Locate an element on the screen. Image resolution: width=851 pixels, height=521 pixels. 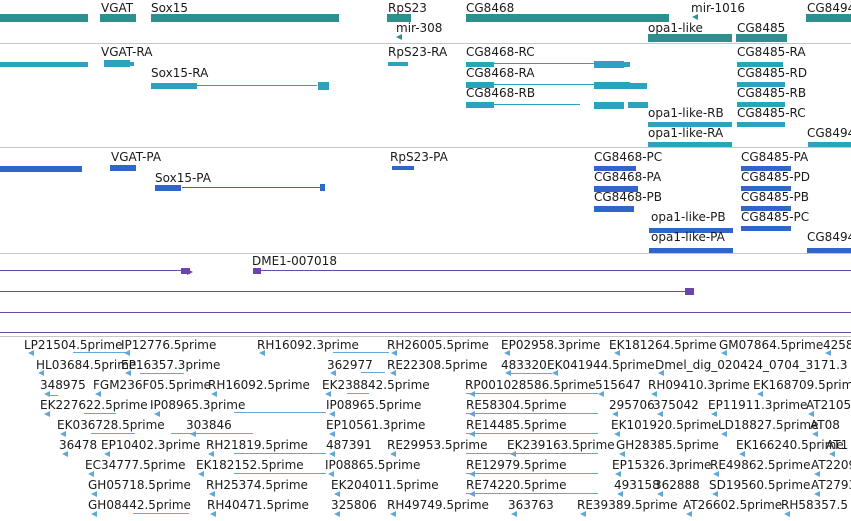
transcript-feature-label: CG8485-RD is located at coordinates (772, 73).